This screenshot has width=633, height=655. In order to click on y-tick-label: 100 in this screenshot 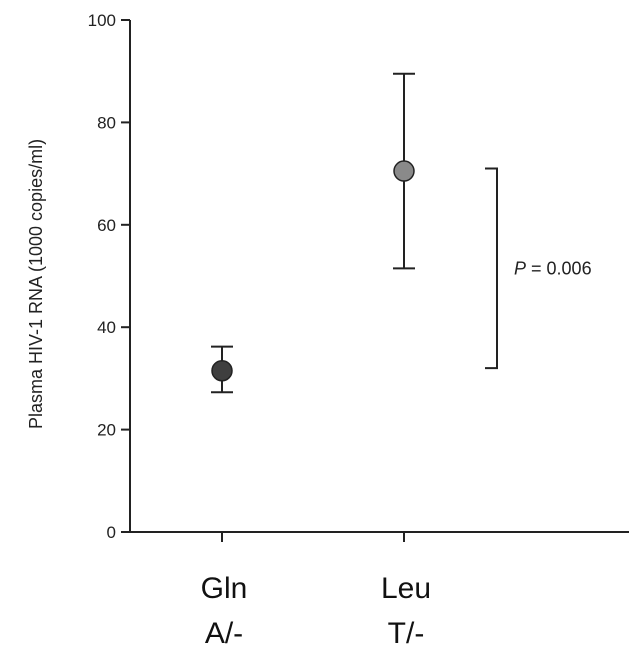, I will do `click(102, 20)`.